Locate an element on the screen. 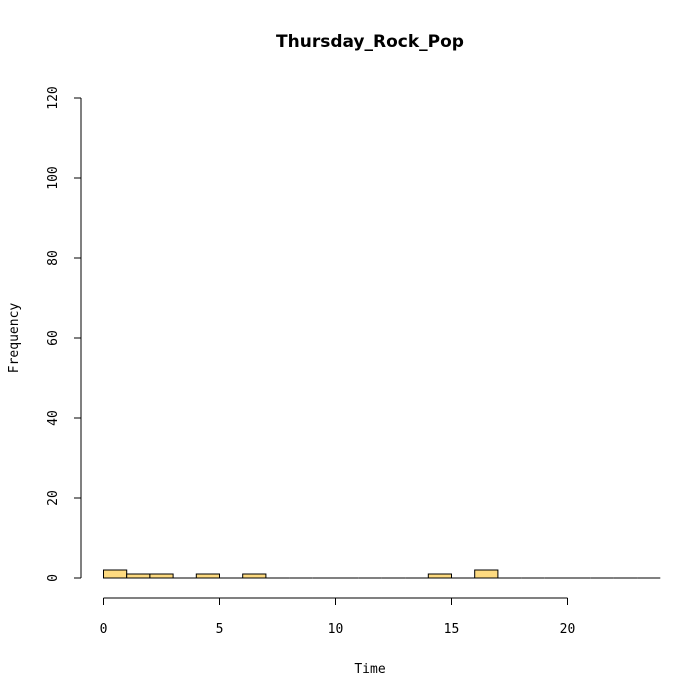 Image resolution: width=699 pixels, height=699 pixels. x-tick-label: 10 is located at coordinates (336, 629).